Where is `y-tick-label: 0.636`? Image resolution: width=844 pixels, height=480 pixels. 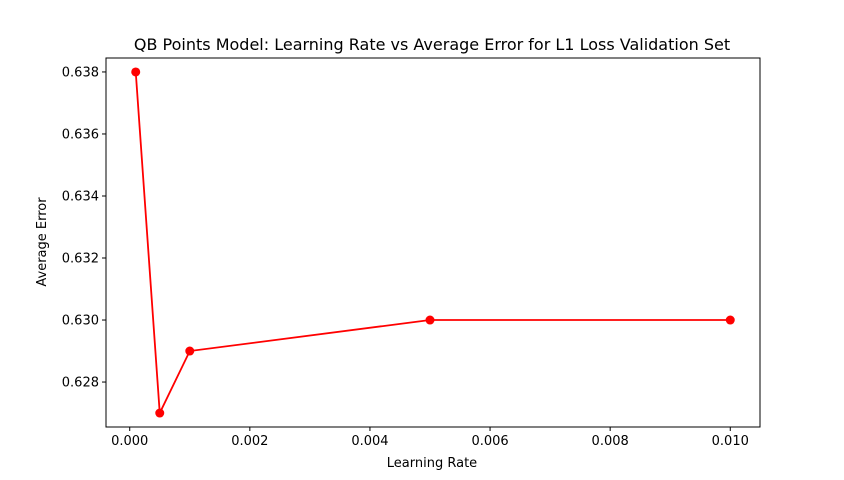
y-tick-label: 0.636 is located at coordinates (80, 134).